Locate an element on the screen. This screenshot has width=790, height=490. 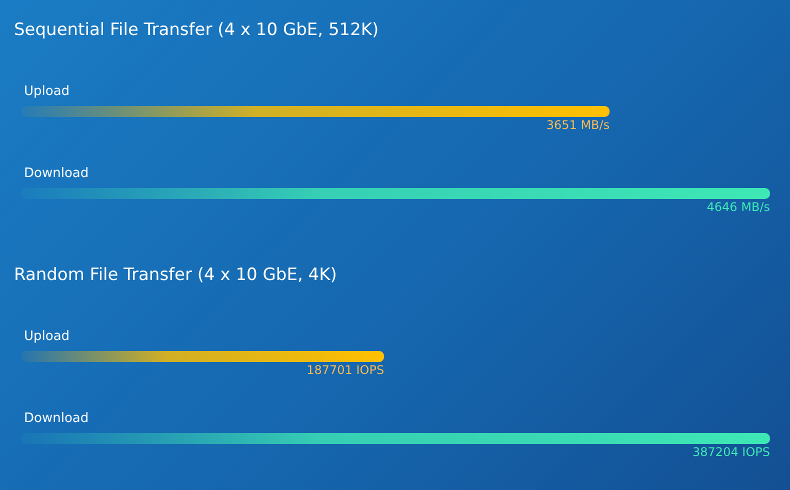
chart-title: Random File Transfer (4 x 10 GbE, 4K) is located at coordinates (175, 275).